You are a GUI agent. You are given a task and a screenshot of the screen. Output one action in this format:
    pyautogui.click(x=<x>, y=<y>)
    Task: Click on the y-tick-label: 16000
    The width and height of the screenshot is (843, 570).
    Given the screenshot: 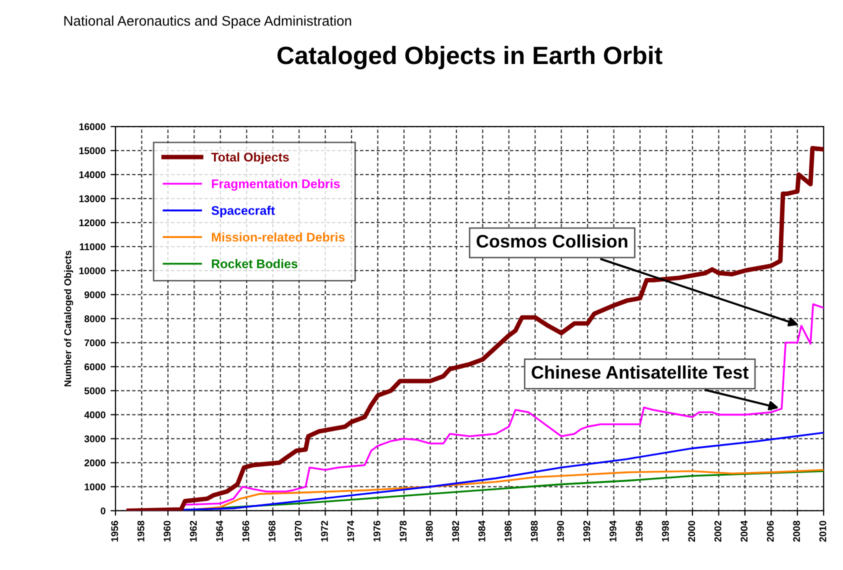 What is the action you would take?
    pyautogui.click(x=92, y=126)
    